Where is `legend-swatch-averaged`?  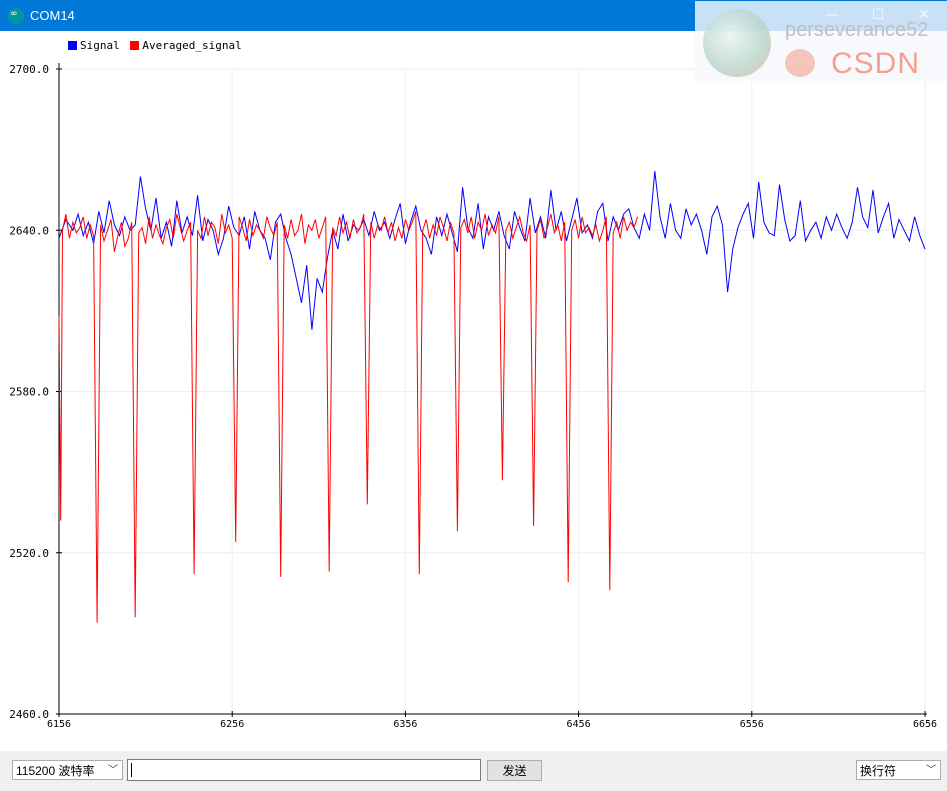
legend-swatch-averaged is located at coordinates (135, 45).